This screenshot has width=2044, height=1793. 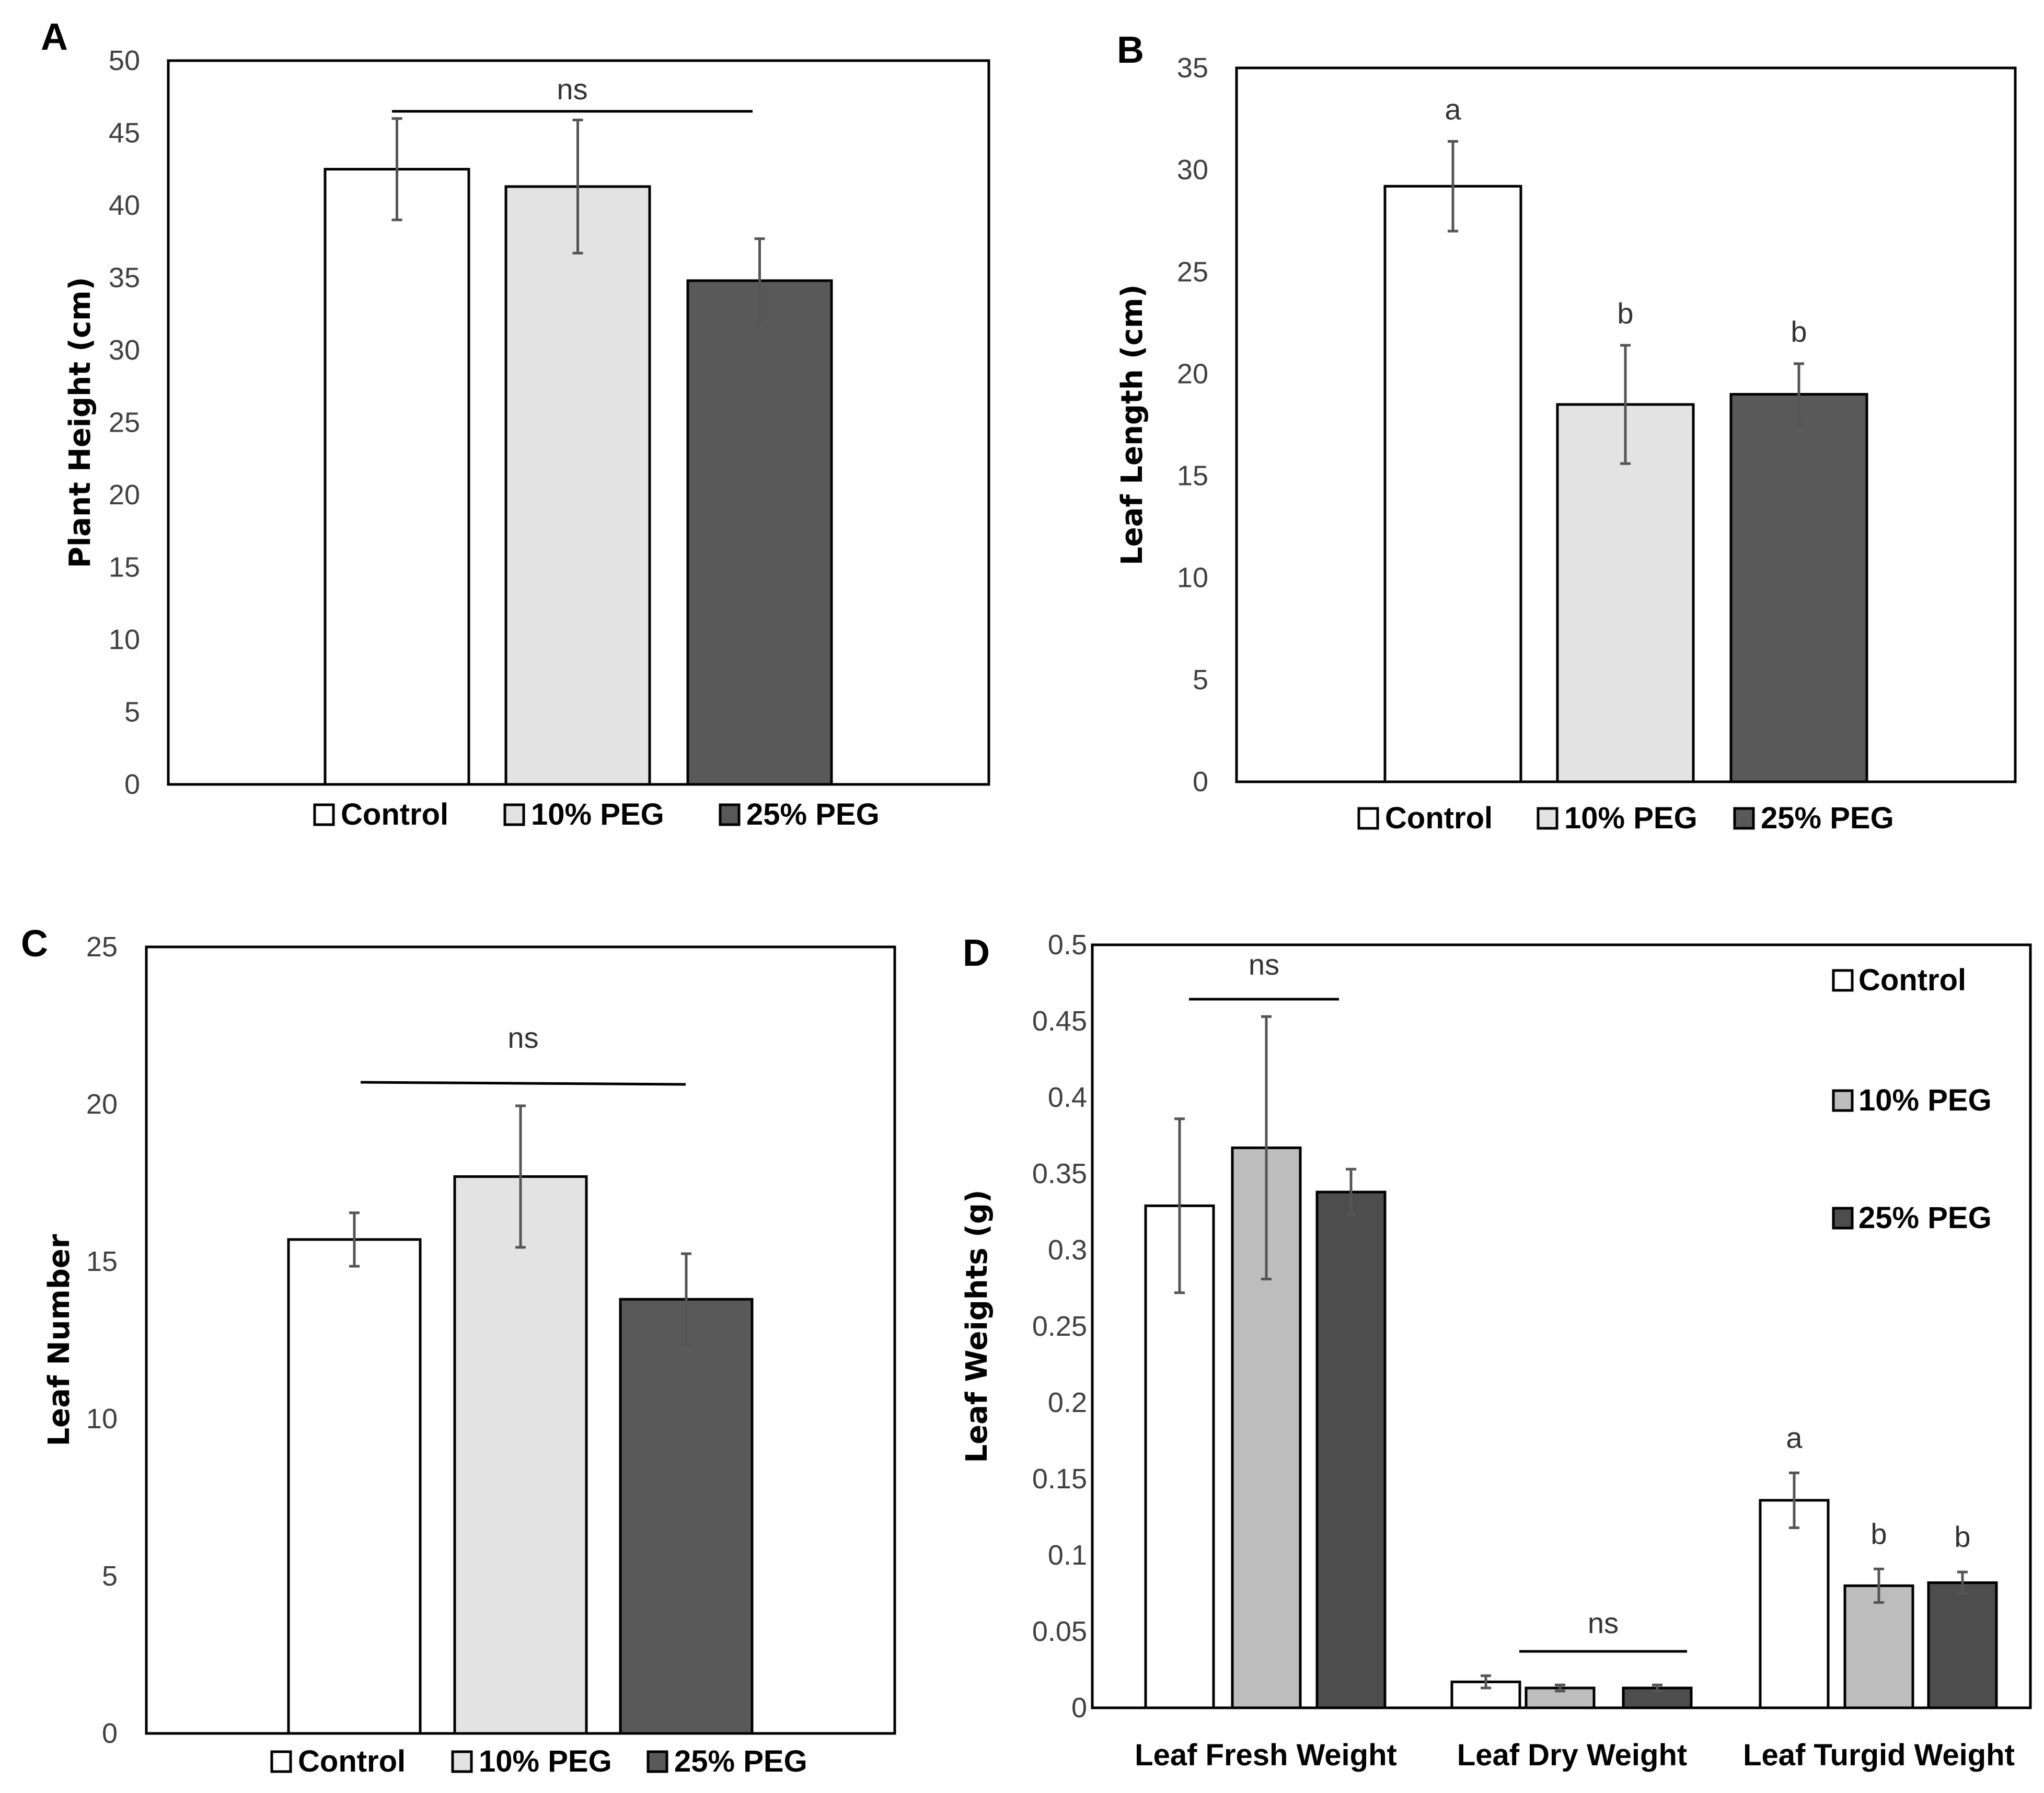 I want to click on y-tick-label: 0.5, so click(x=1067, y=945).